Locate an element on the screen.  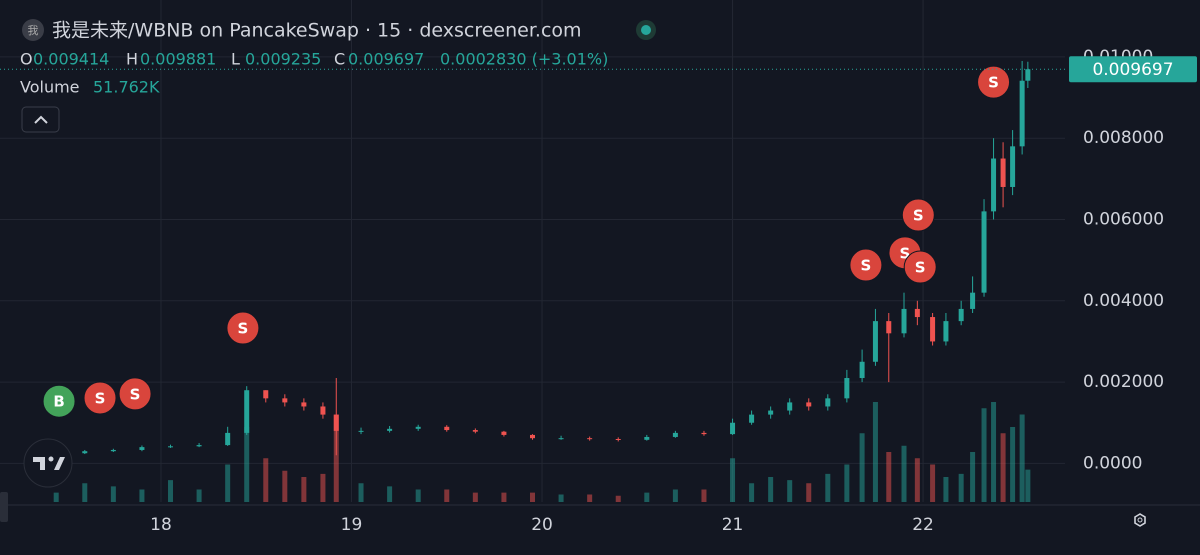
ohlc-value: 0.009235 is located at coordinates (283, 59).